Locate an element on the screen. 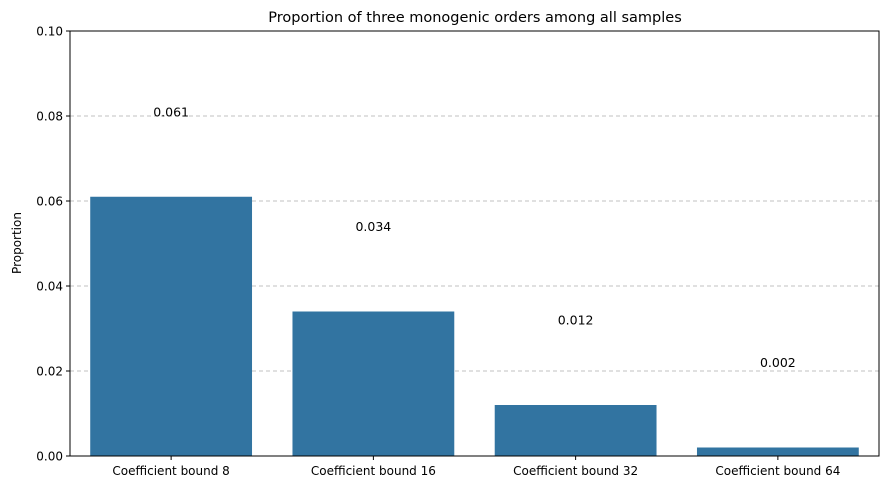  x-tick-label: Coefficient bound 16 is located at coordinates (373, 471).